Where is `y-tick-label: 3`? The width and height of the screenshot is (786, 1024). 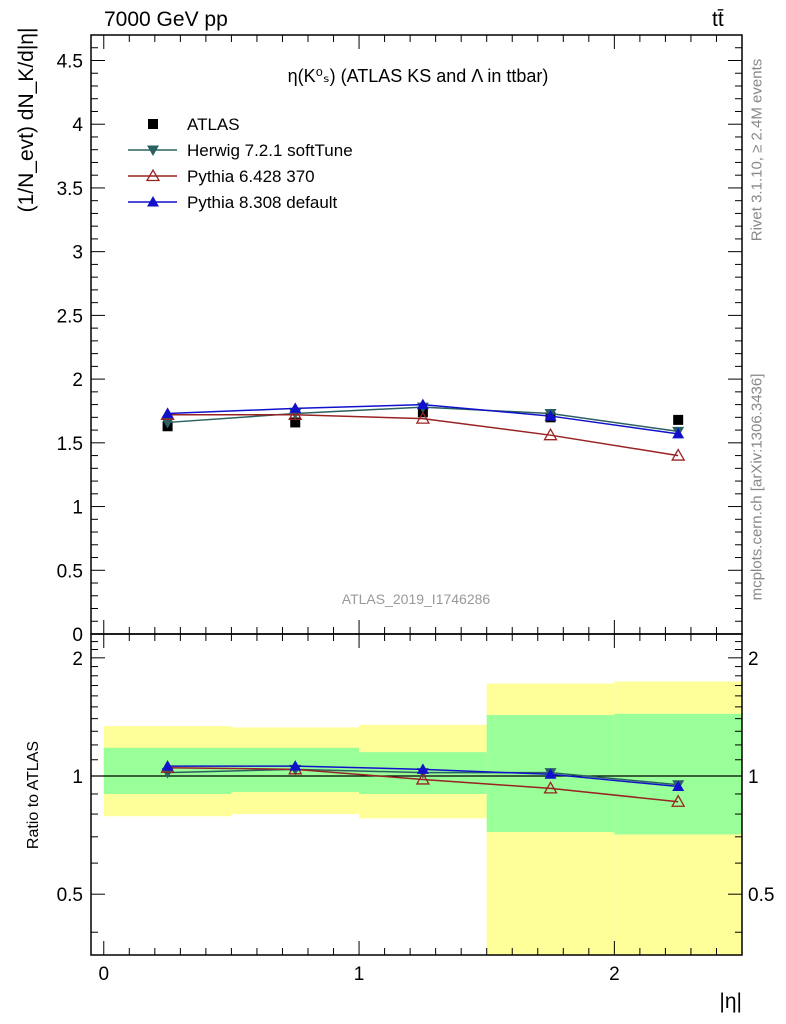
y-tick-label: 3 is located at coordinates (77, 253).